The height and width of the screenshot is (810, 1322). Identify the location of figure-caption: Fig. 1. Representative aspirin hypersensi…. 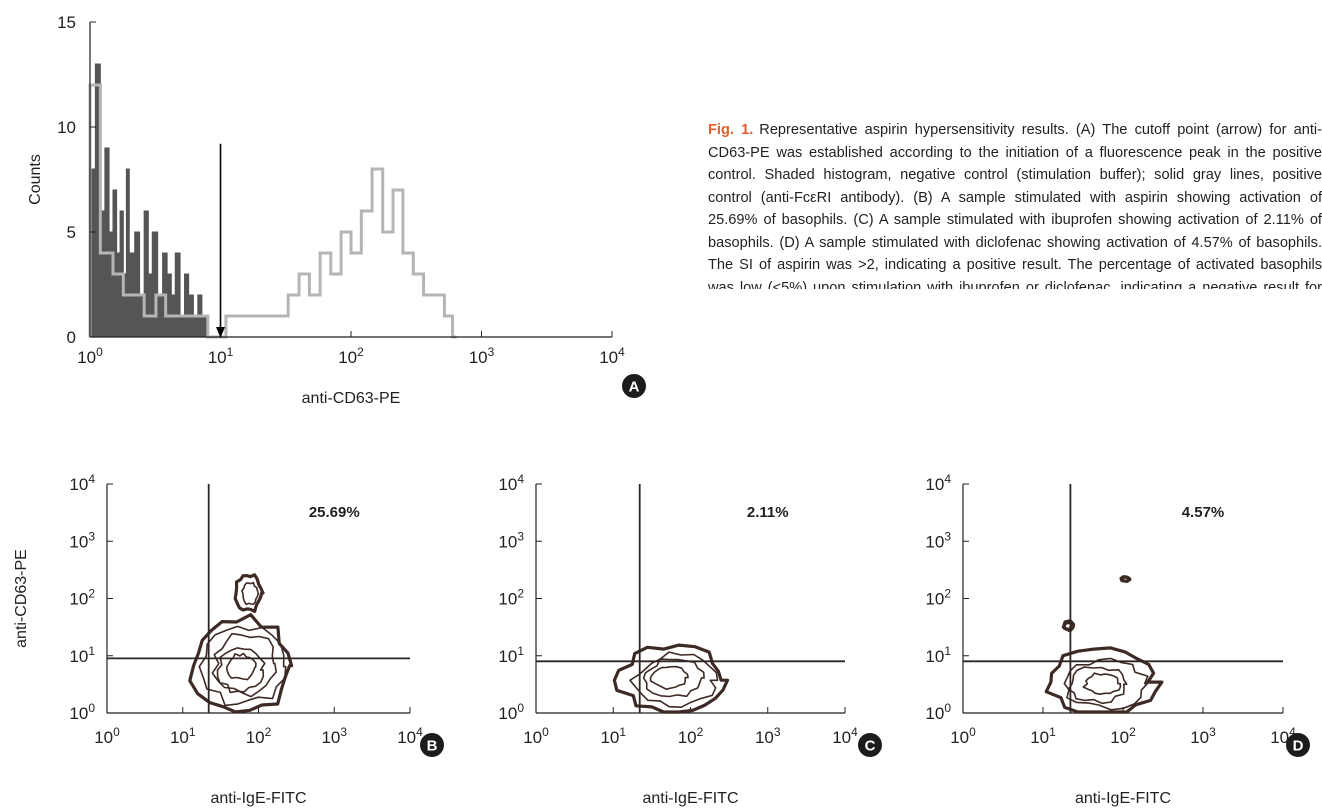
(1015, 204).